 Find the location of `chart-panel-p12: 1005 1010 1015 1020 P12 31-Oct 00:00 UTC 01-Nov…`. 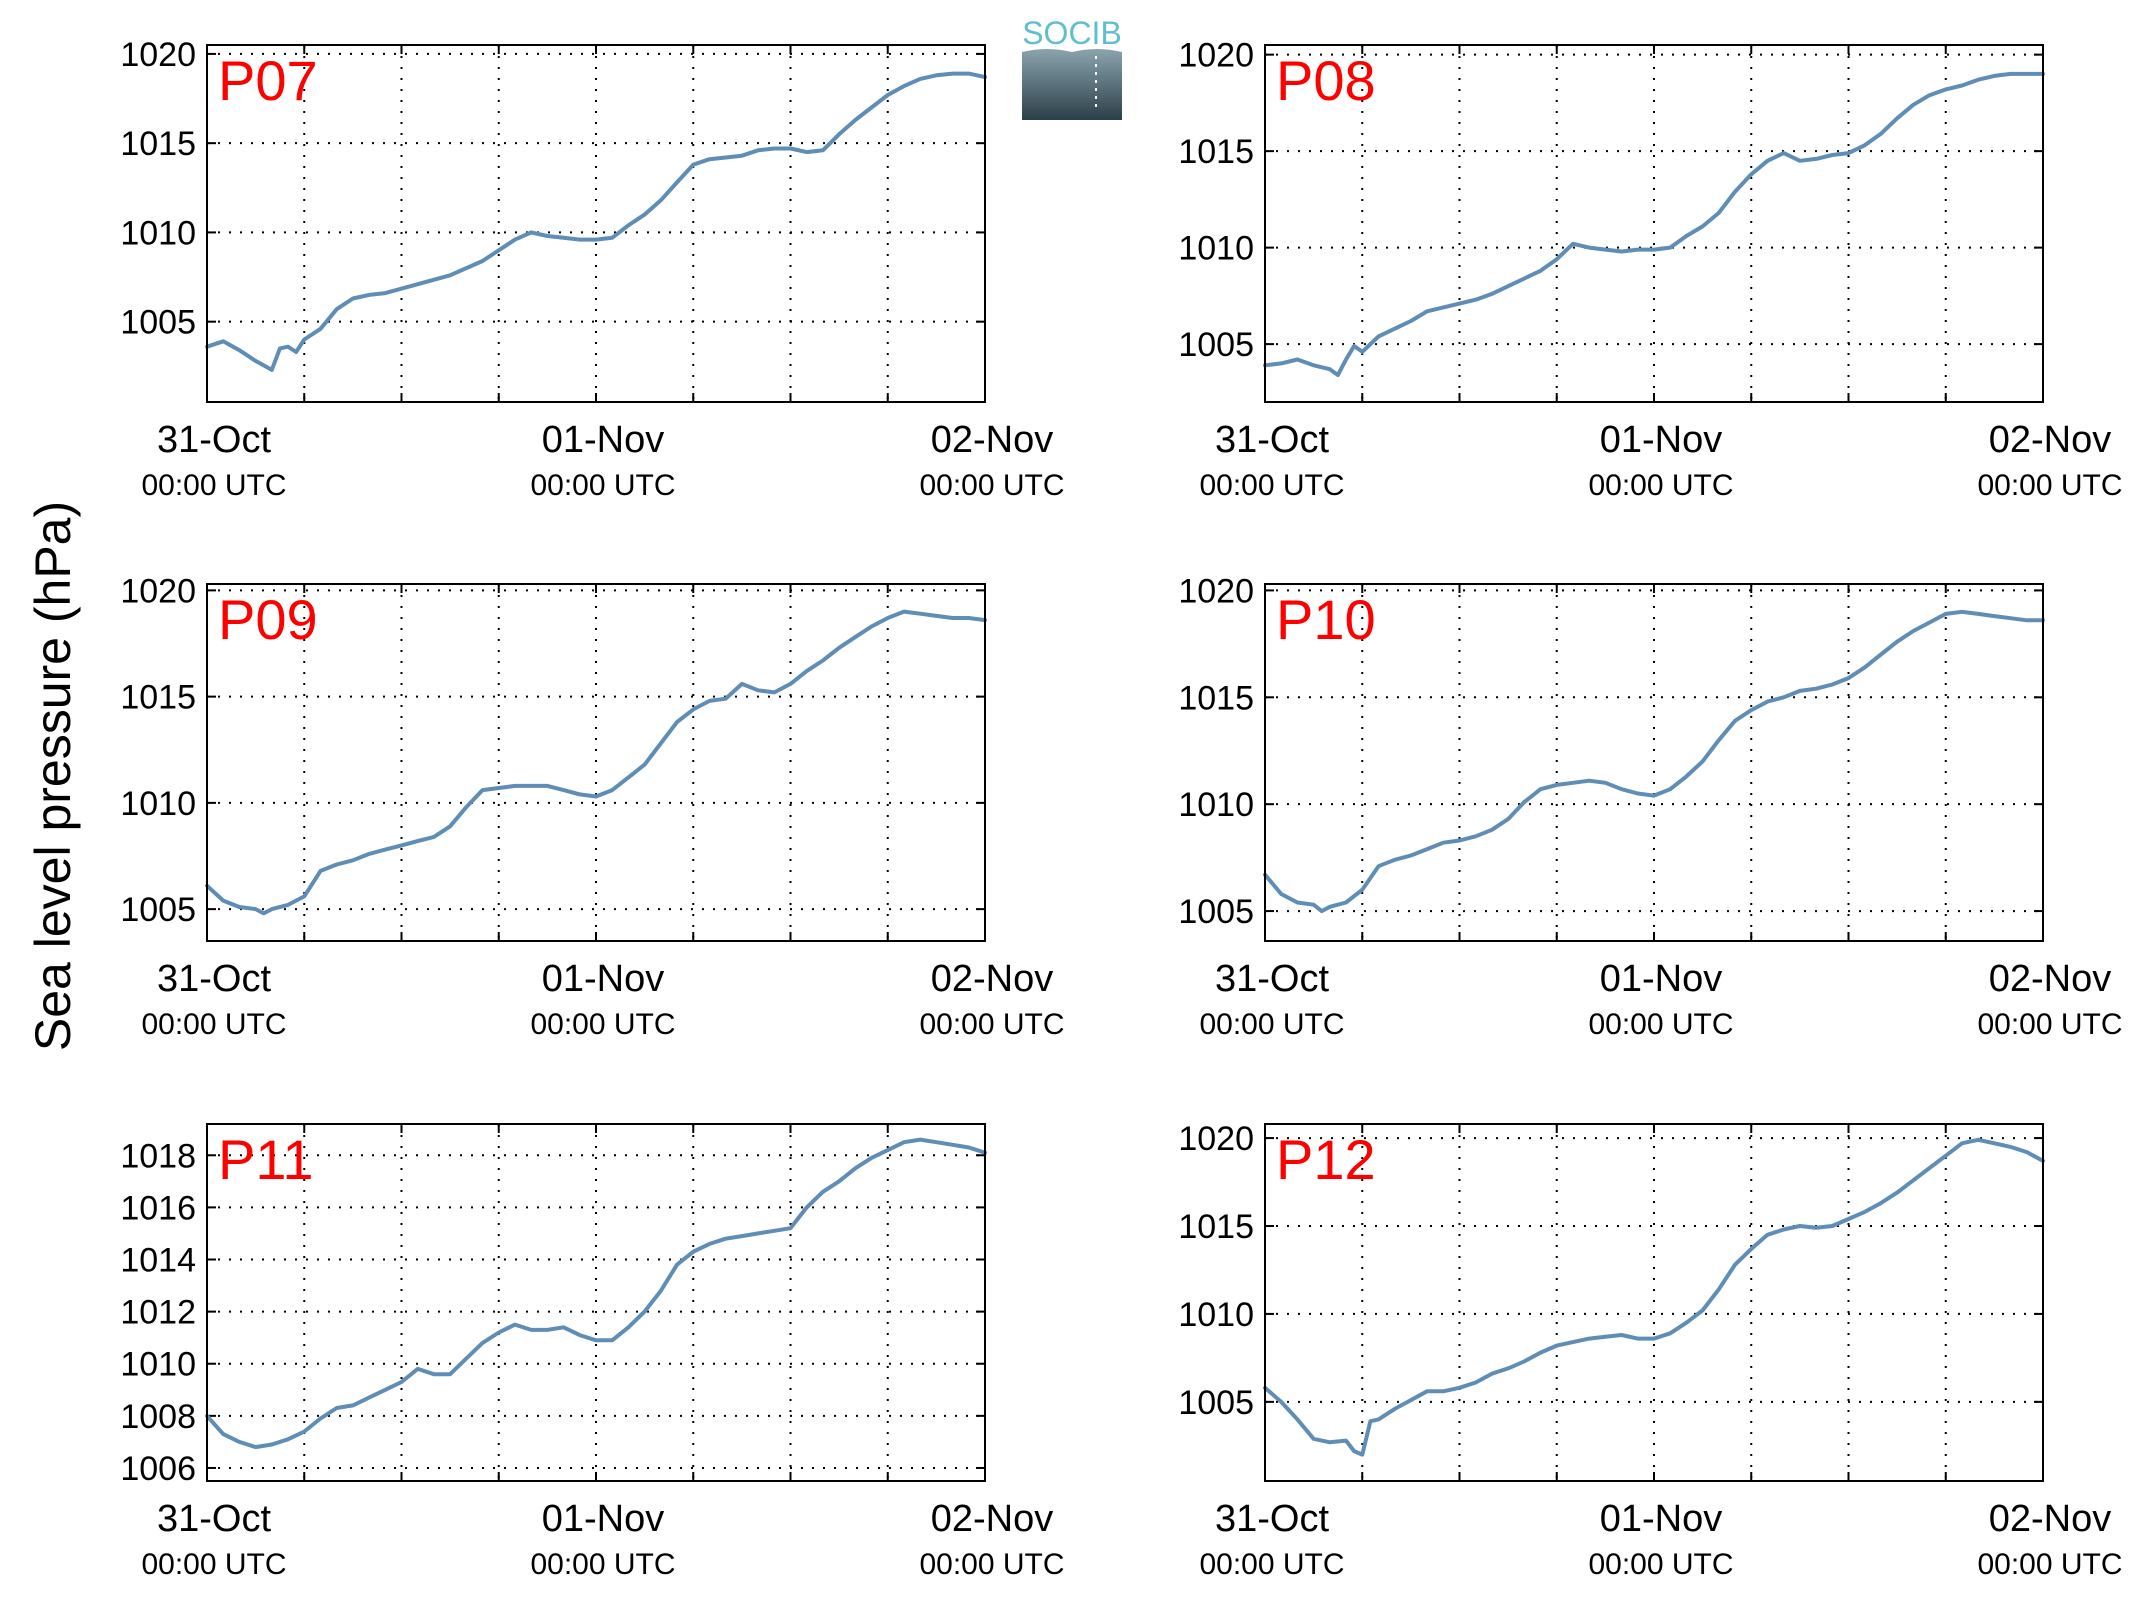

chart-panel-p12: 1005 1010 1015 1020 P12 31-Oct 00:00 UTC 01-Nov… is located at coordinates (1650, 1350).